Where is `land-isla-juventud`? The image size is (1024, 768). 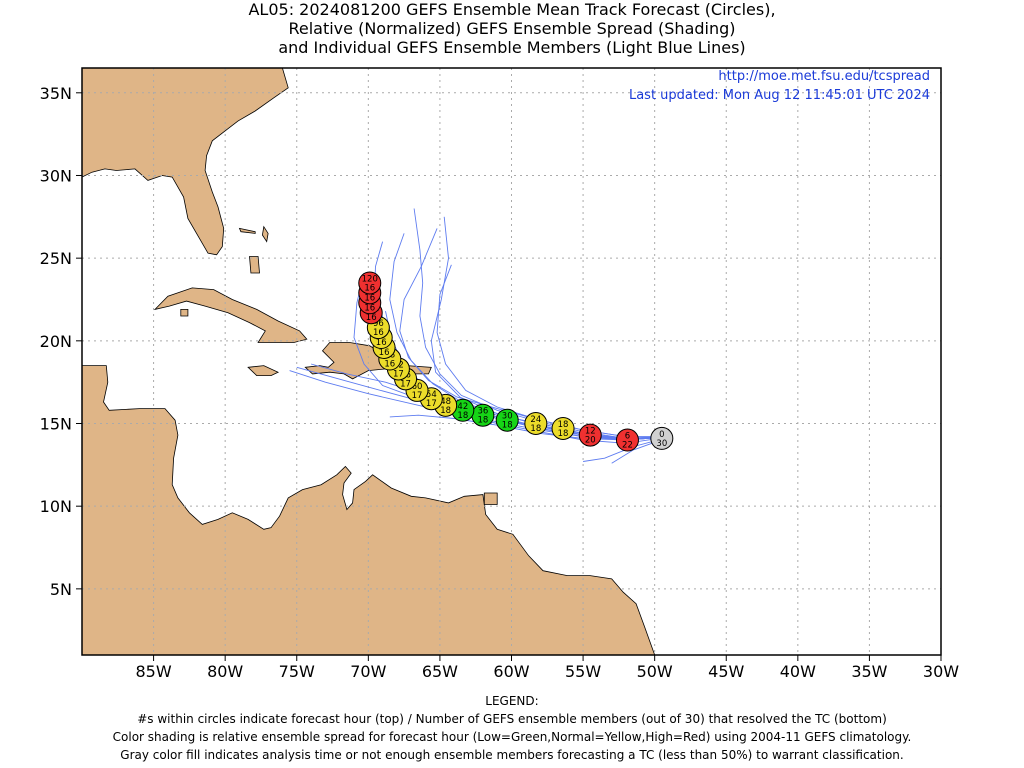
land-isla-juventud is located at coordinates (184, 312).